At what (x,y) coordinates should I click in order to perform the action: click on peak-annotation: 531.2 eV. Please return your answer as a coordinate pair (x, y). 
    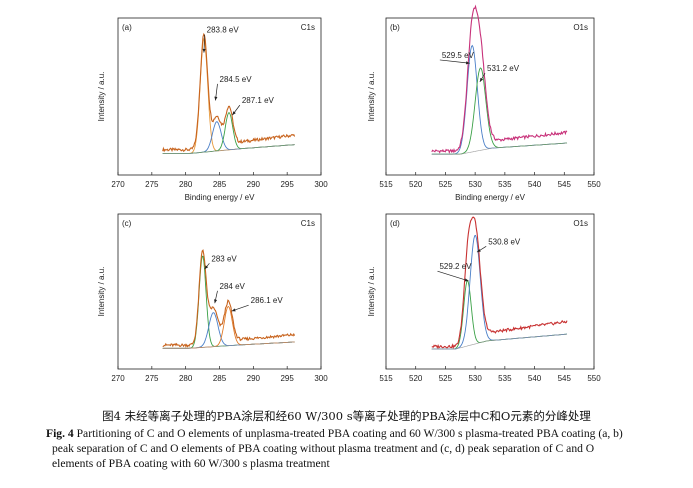
    Looking at the image, I should click on (503, 68).